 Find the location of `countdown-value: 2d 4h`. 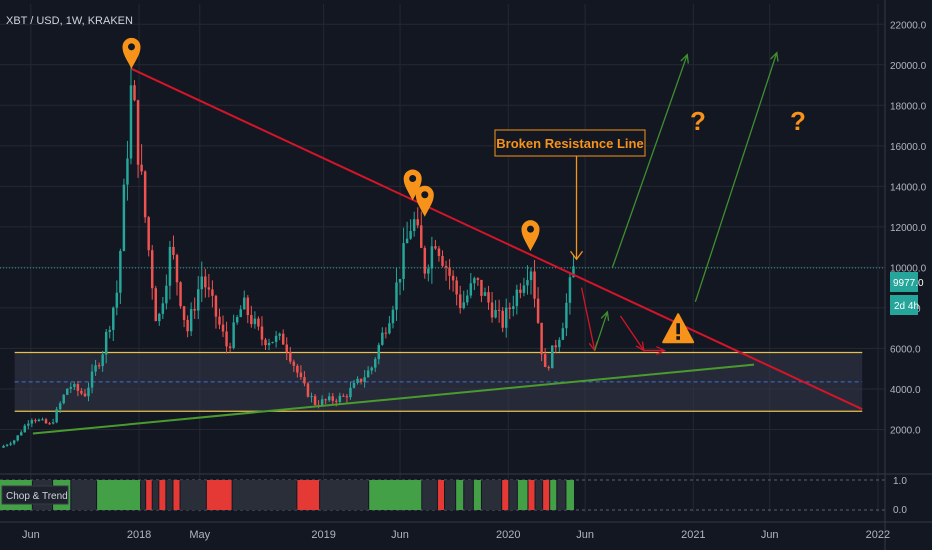

countdown-value: 2d 4h is located at coordinates (906, 306).